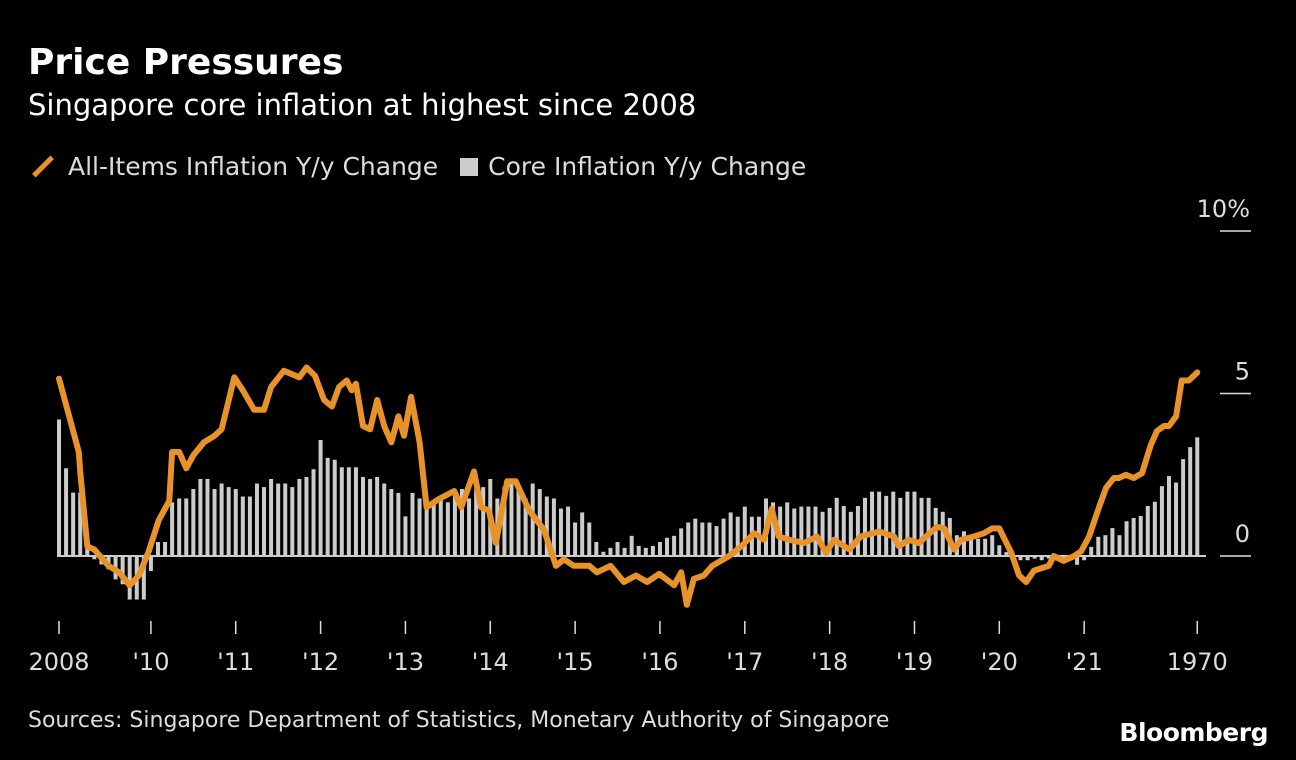  Describe the element at coordinates (320, 662) in the screenshot. I see `x-tick-label: '12` at that location.